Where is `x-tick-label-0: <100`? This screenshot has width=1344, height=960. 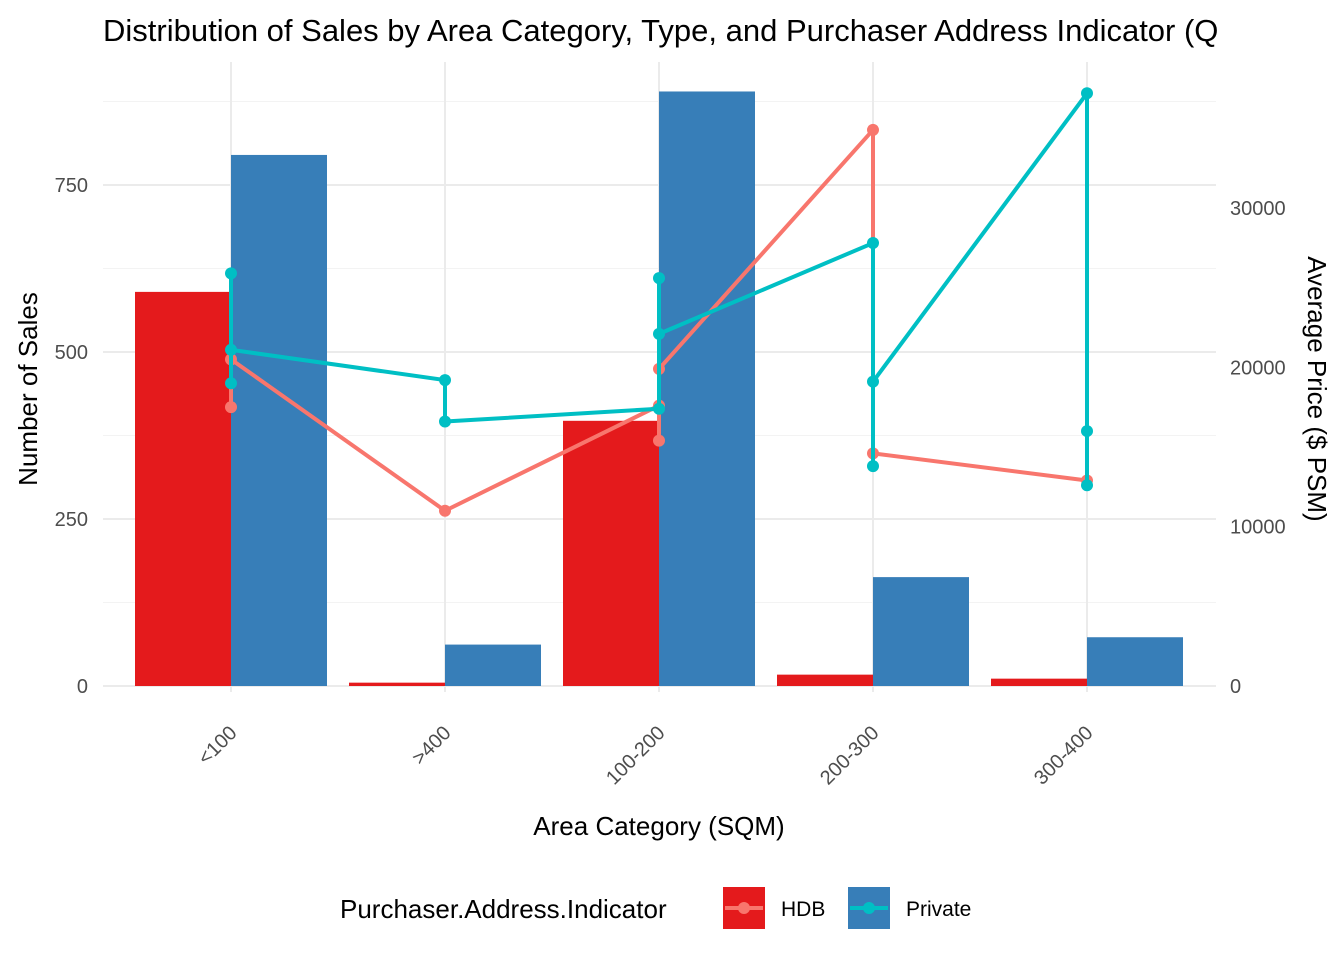 x-tick-label-0: <100 is located at coordinates (217, 745).